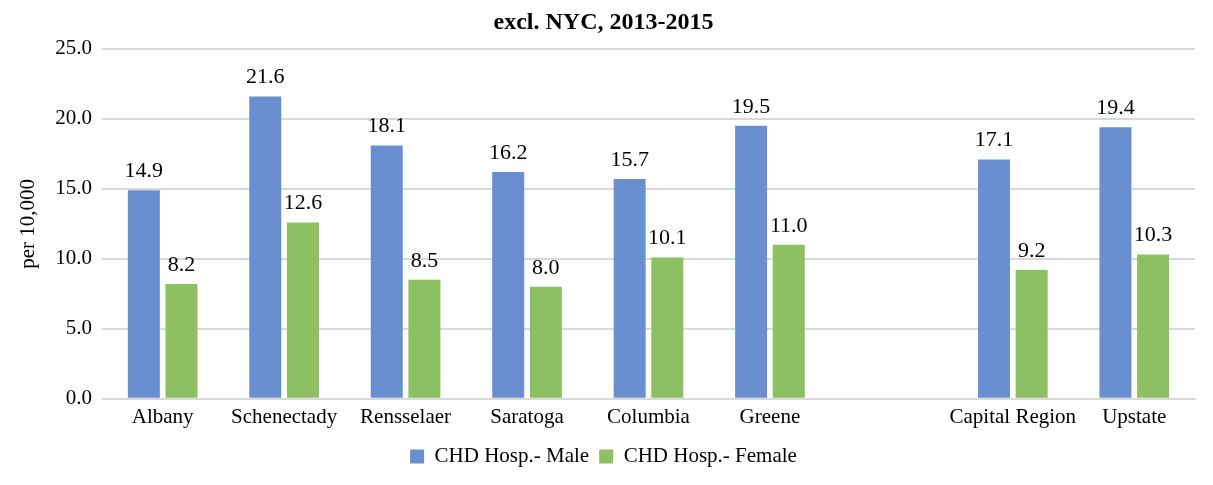  Describe the element at coordinates (73, 47) in the screenshot. I see `y-tick-label: 25.0` at that location.